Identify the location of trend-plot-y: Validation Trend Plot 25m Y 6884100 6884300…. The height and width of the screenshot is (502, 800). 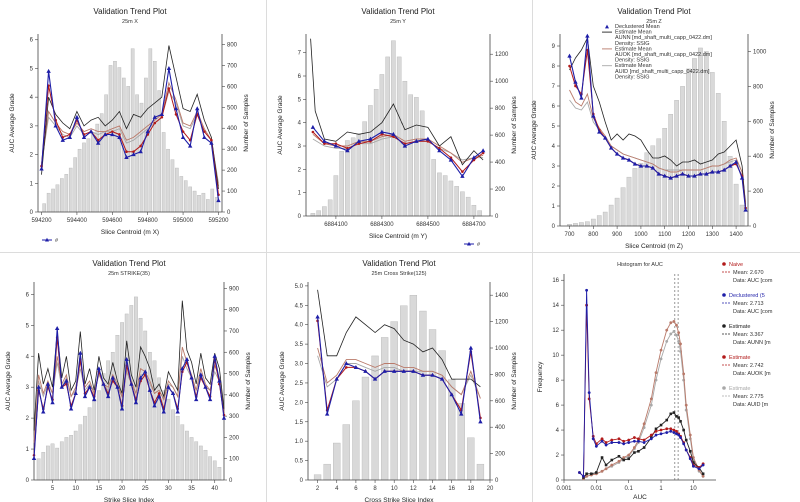
(397, 127).